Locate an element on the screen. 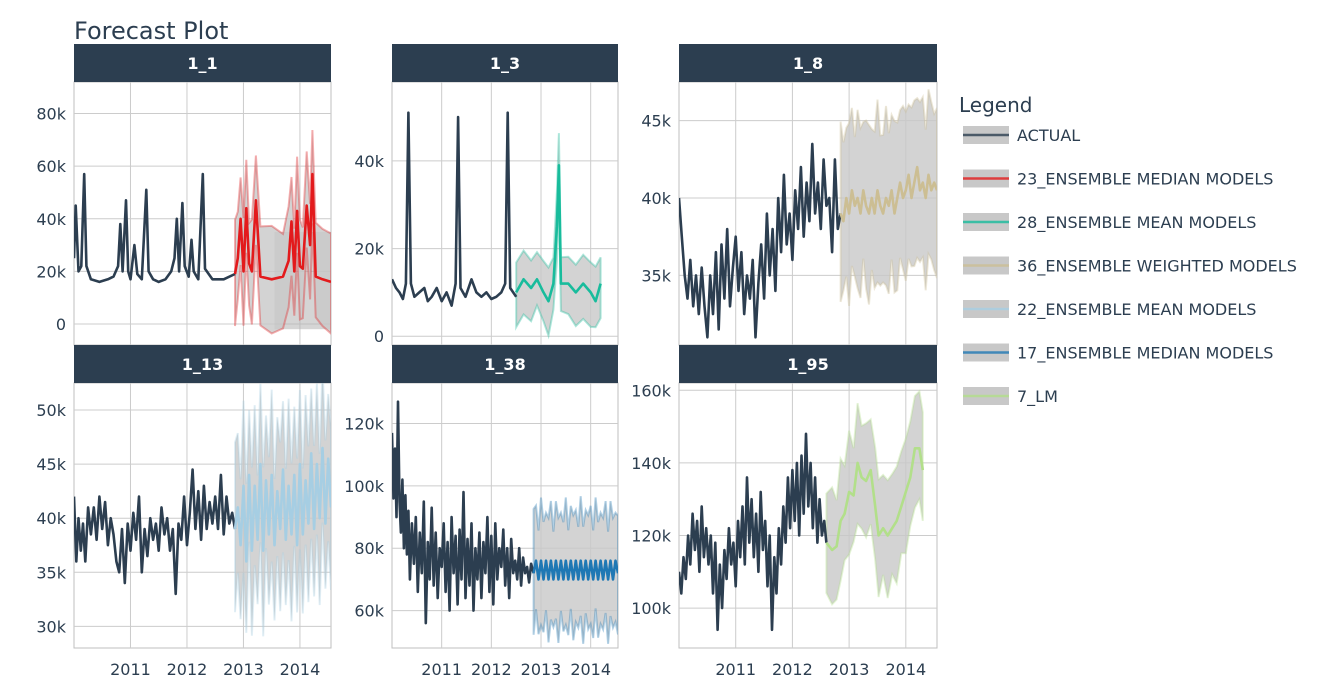 This screenshot has height=700, width=1336. facet-strip-label: 1_95 is located at coordinates (807, 364).